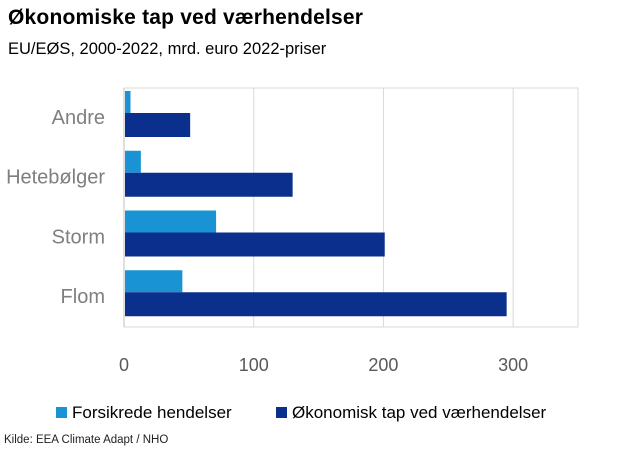 This screenshot has height=455, width=626. I want to click on legend-label: Økonomisk tap ved værhendelser, so click(419, 412).